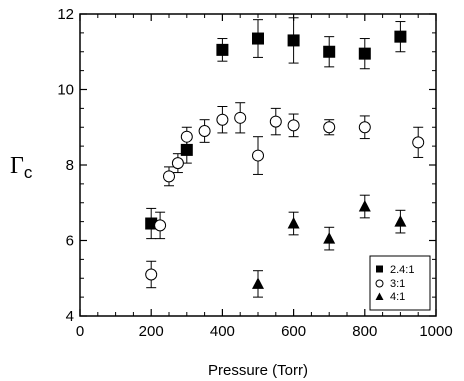  Describe the element at coordinates (21, 167) in the screenshot. I see `y-axis-title: Γc` at that location.